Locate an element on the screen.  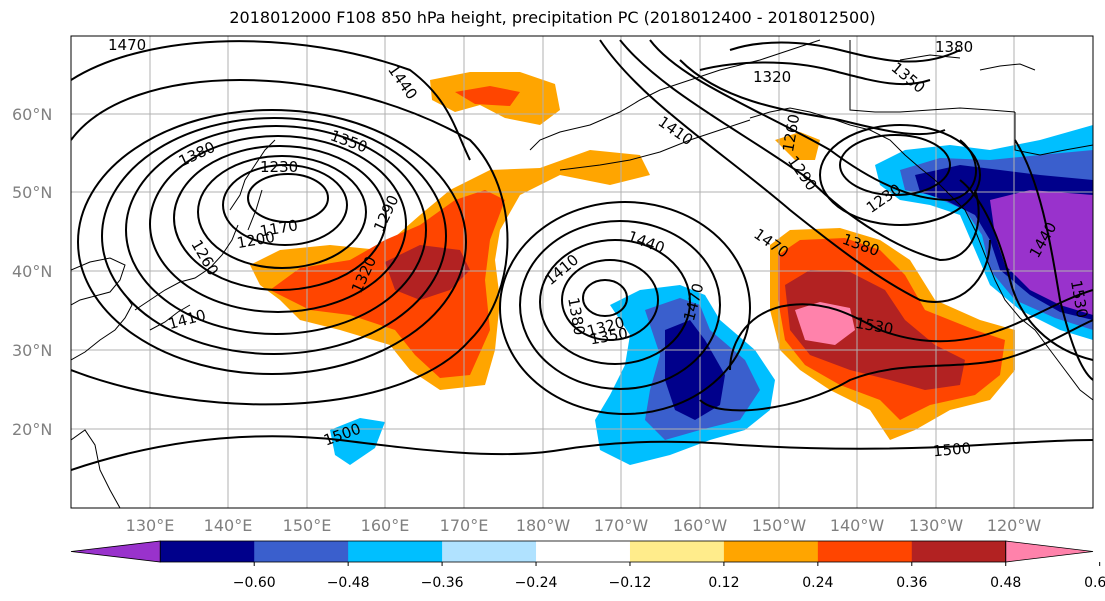
lon-label: 140°E is located at coordinates (228, 525).